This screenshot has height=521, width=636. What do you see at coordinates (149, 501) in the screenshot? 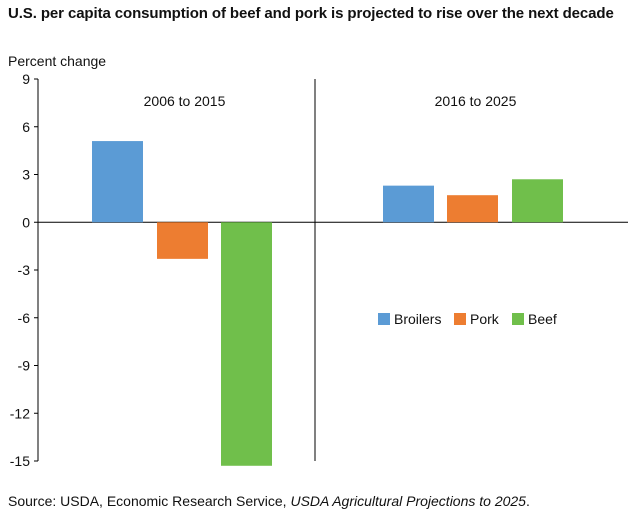
I see `source-prefix: Source: USDA, Economic Research Service,` at bounding box center [149, 501].